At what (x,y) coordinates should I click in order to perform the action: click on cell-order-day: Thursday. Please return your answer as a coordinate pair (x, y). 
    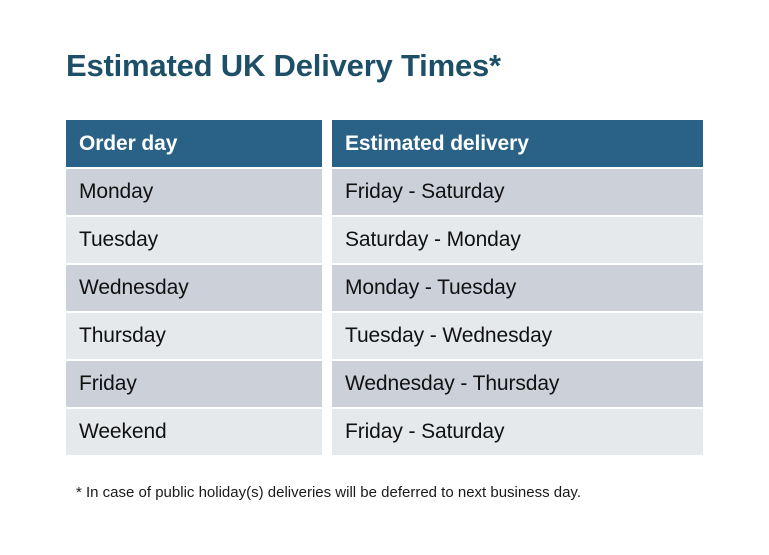
    Looking at the image, I should click on (194, 336).